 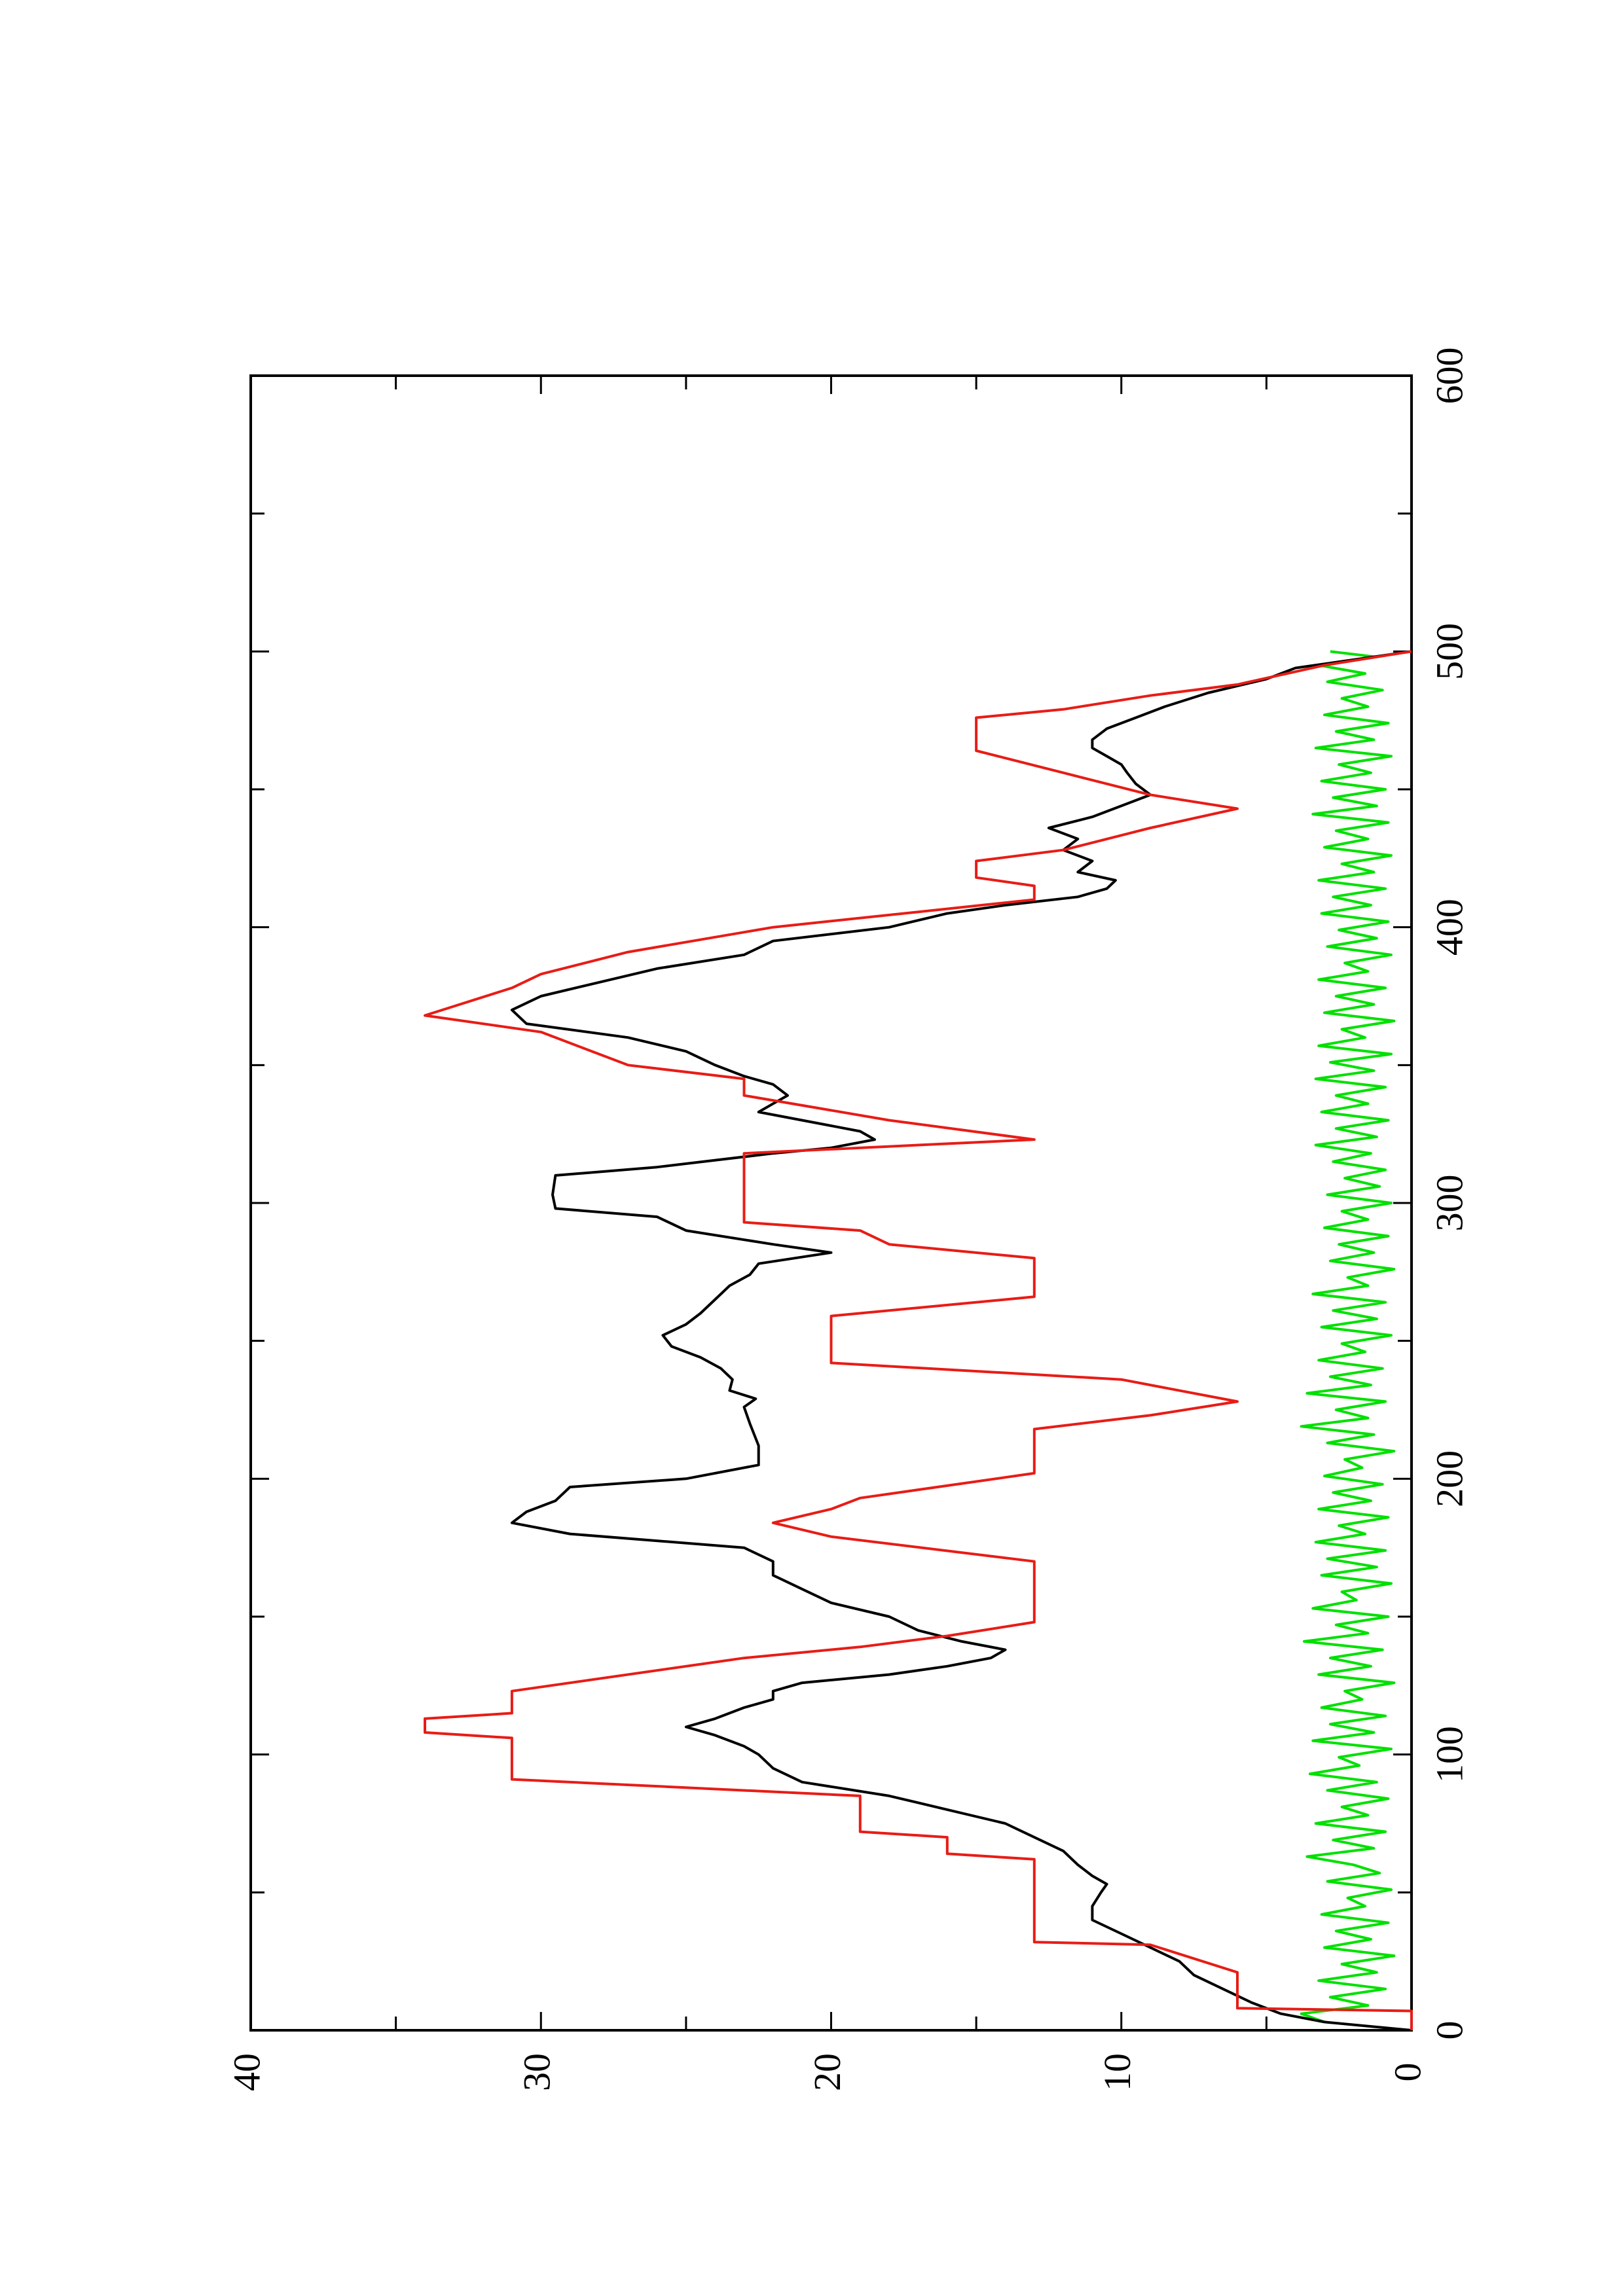 What do you see at coordinates (1449, 376) in the screenshot?
I see `x-tick-label: 600` at bounding box center [1449, 376].